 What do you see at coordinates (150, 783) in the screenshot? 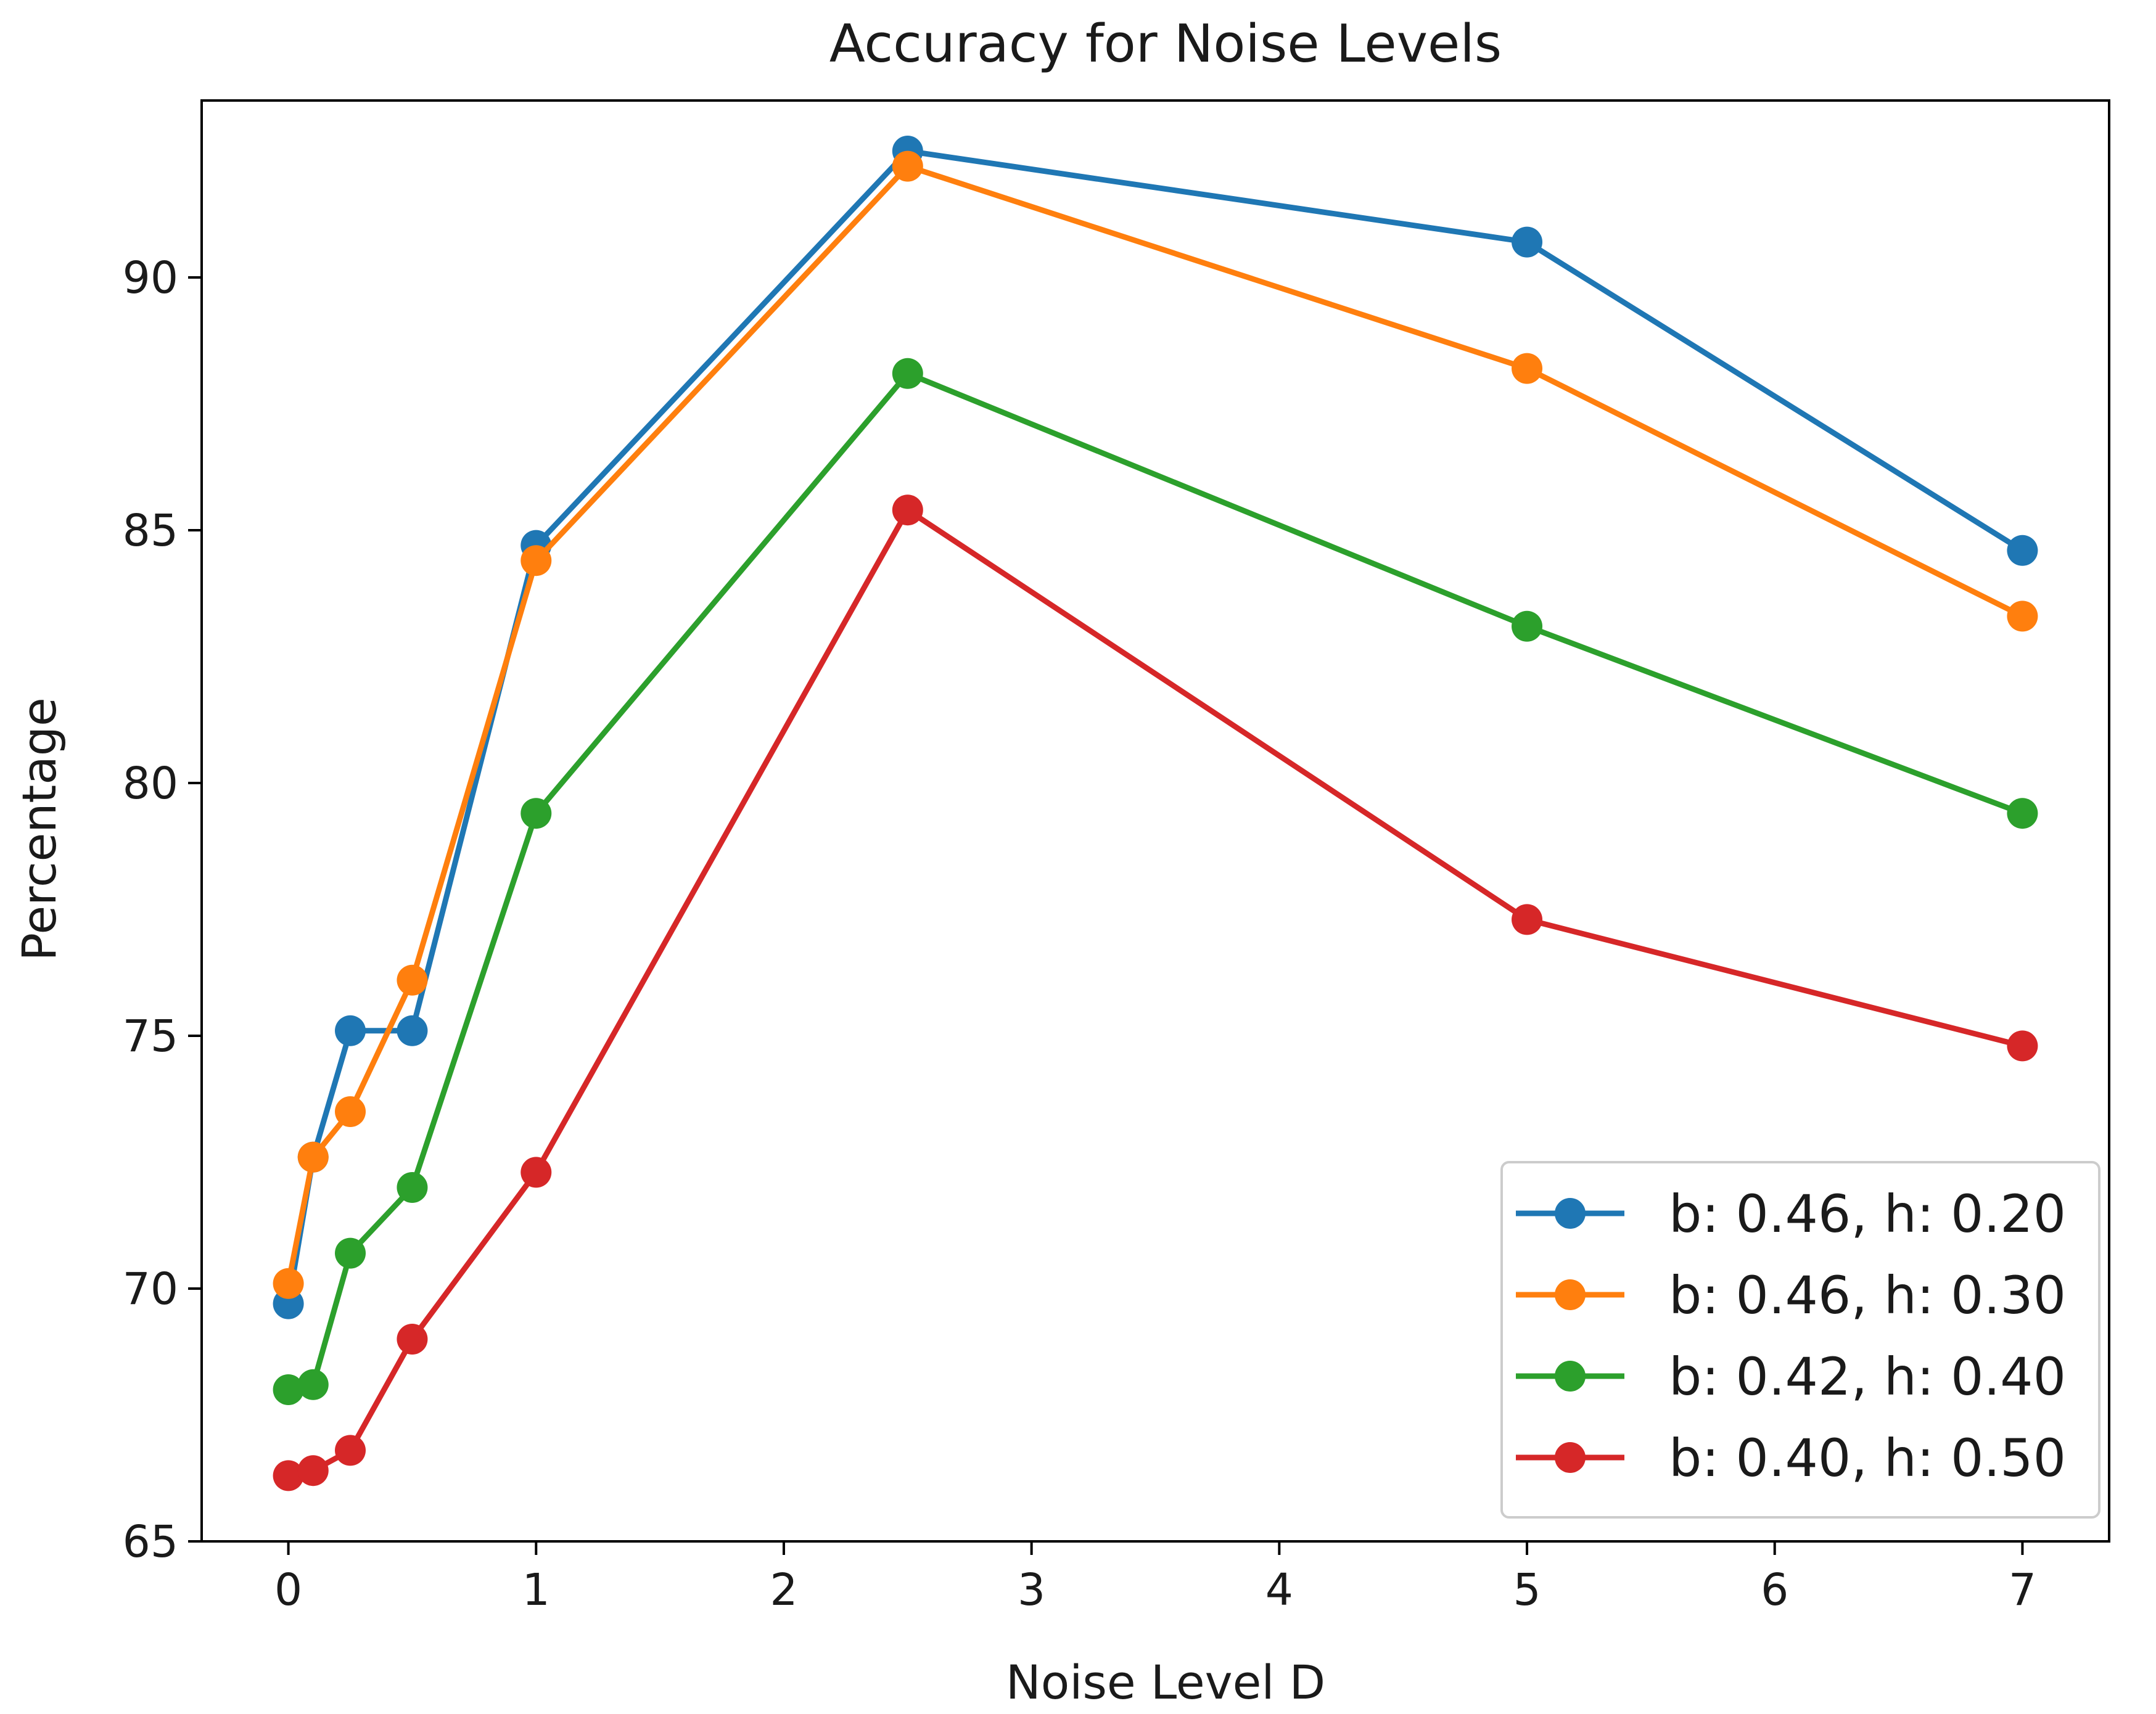
I see `y-tick-label: 80` at bounding box center [150, 783].